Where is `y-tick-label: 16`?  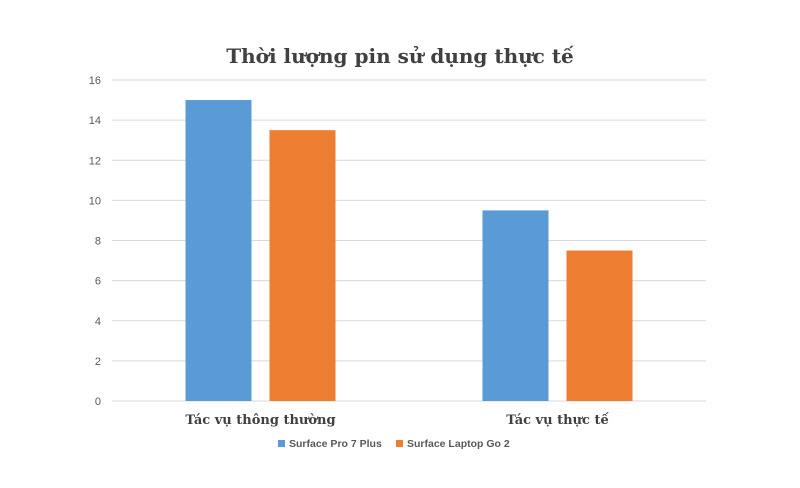 y-tick-label: 16 is located at coordinates (95, 81).